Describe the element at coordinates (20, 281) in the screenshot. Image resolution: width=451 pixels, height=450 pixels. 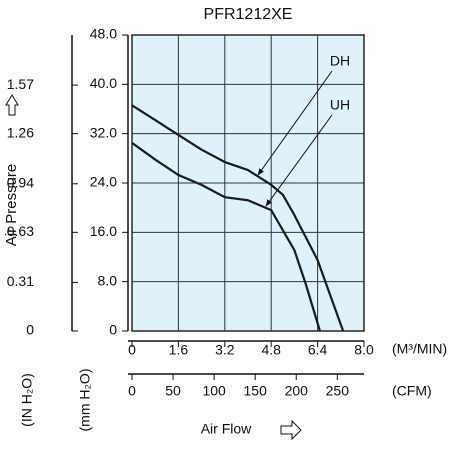
I see `y2-tick-label: 0.31` at that location.